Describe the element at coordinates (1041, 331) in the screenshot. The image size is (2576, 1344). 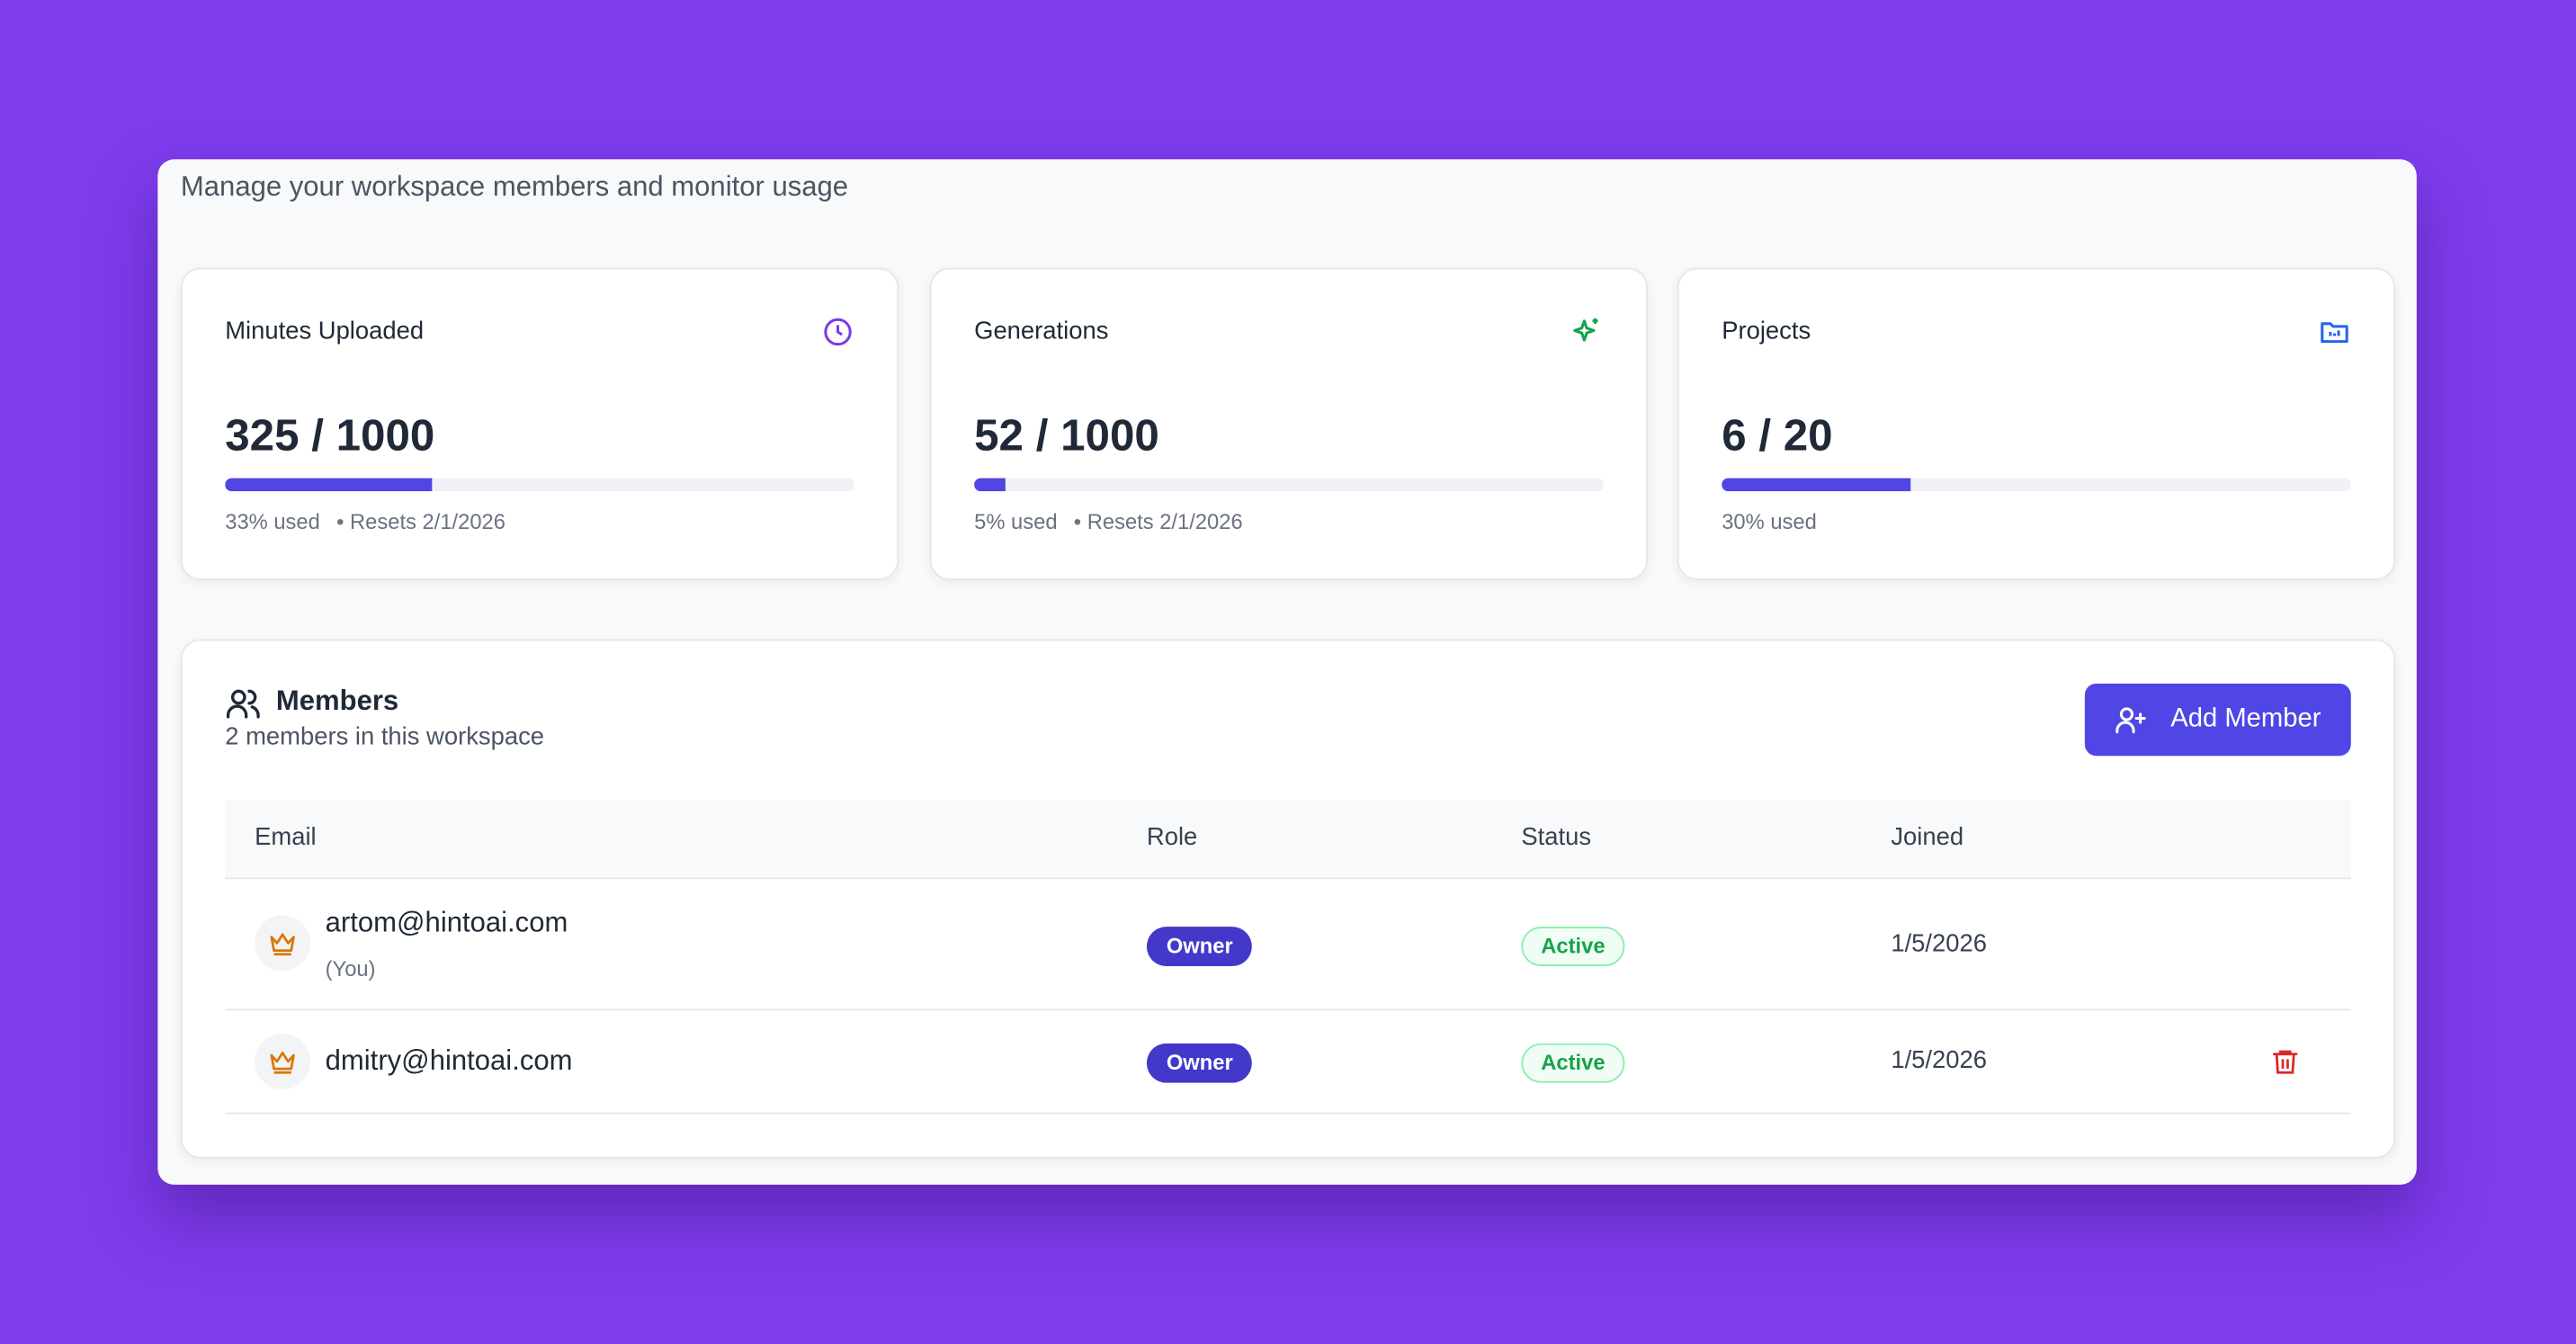
I see `card-title: Generations` at that location.